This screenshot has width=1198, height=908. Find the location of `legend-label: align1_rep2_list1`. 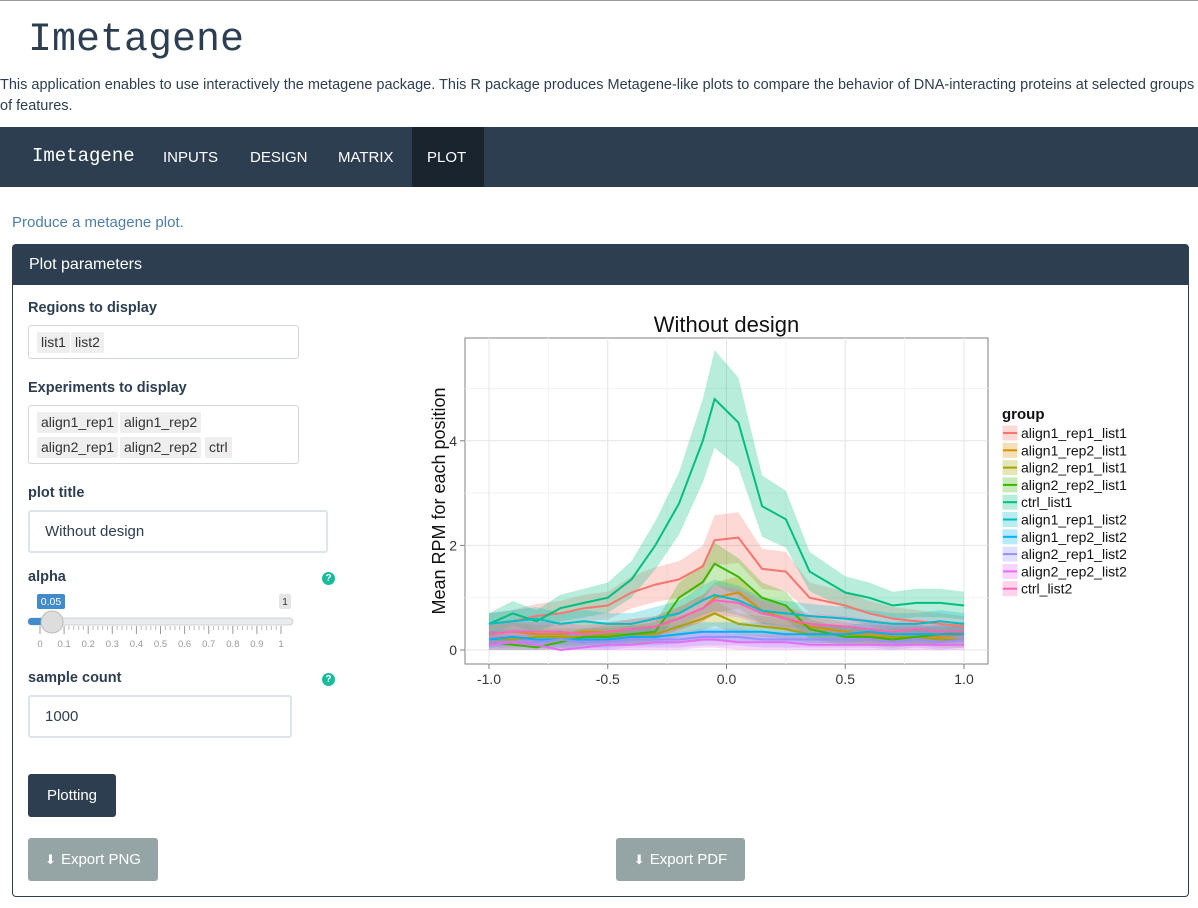

legend-label: align1_rep2_list1 is located at coordinates (1074, 450).